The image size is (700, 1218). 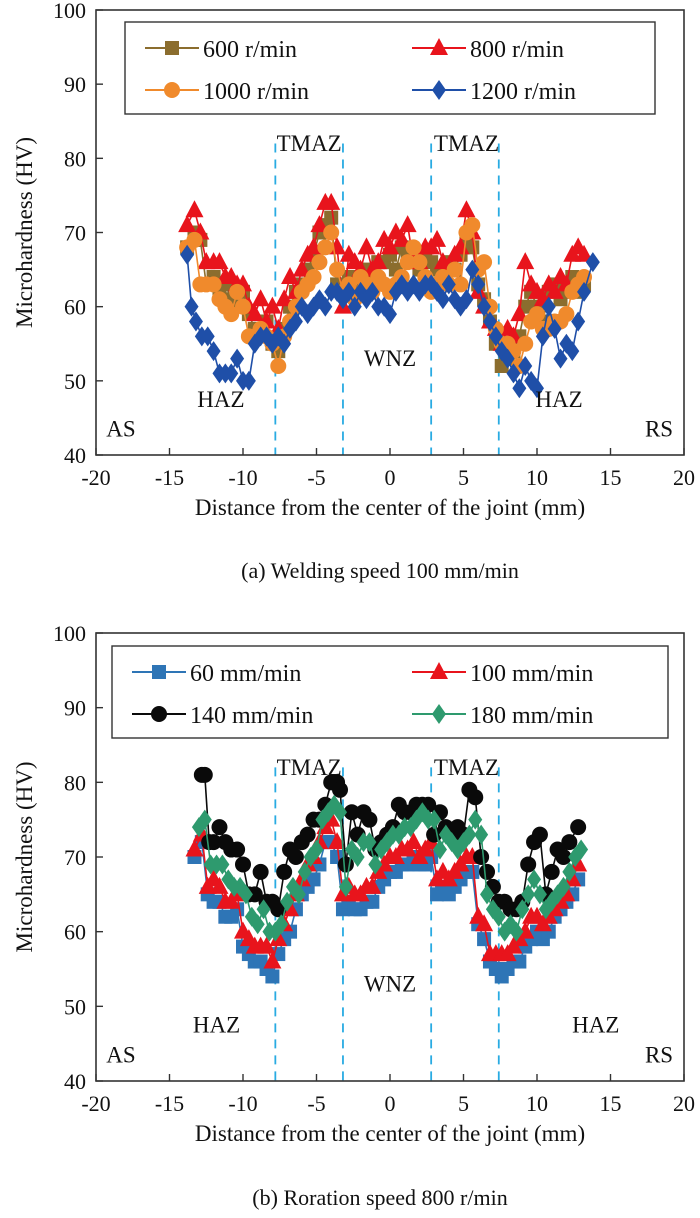 I want to click on x-tick-label: 0, so click(x=390, y=477).